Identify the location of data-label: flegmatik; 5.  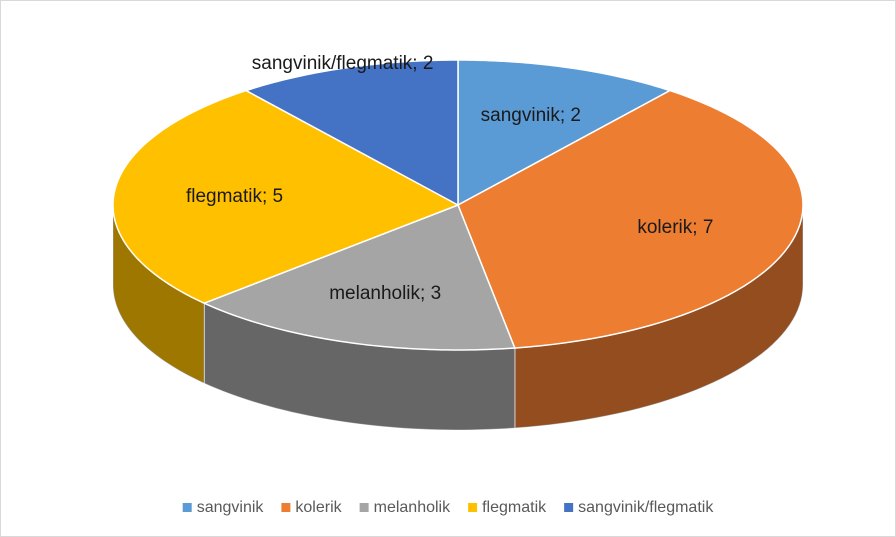
(234, 196).